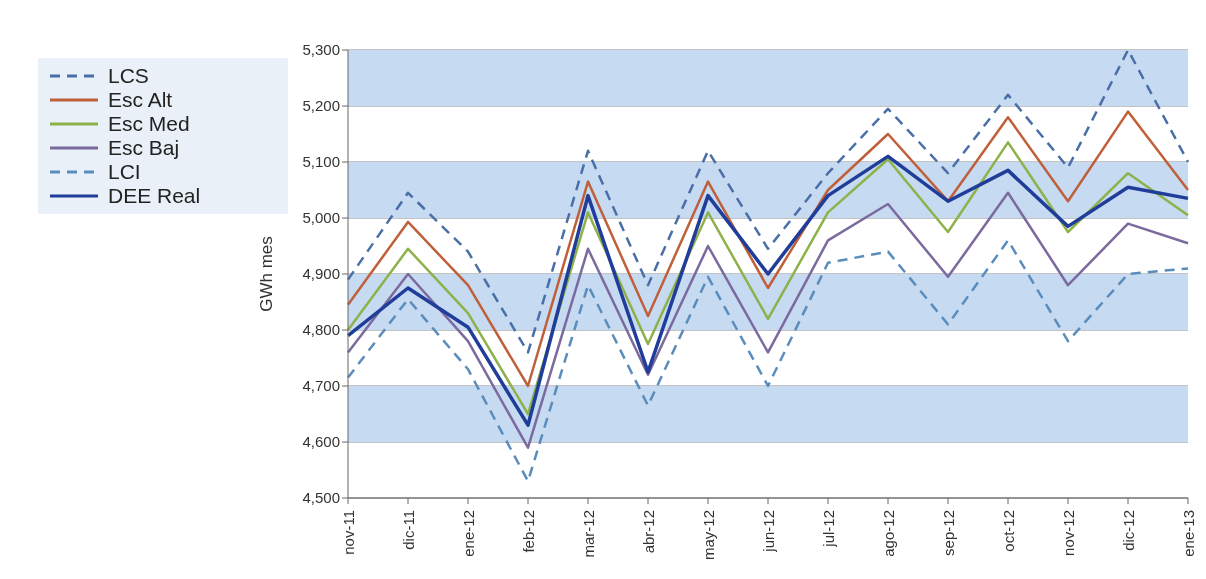 The image size is (1206, 579). What do you see at coordinates (149, 124) in the screenshot?
I see `legend-label: Esc Med` at bounding box center [149, 124].